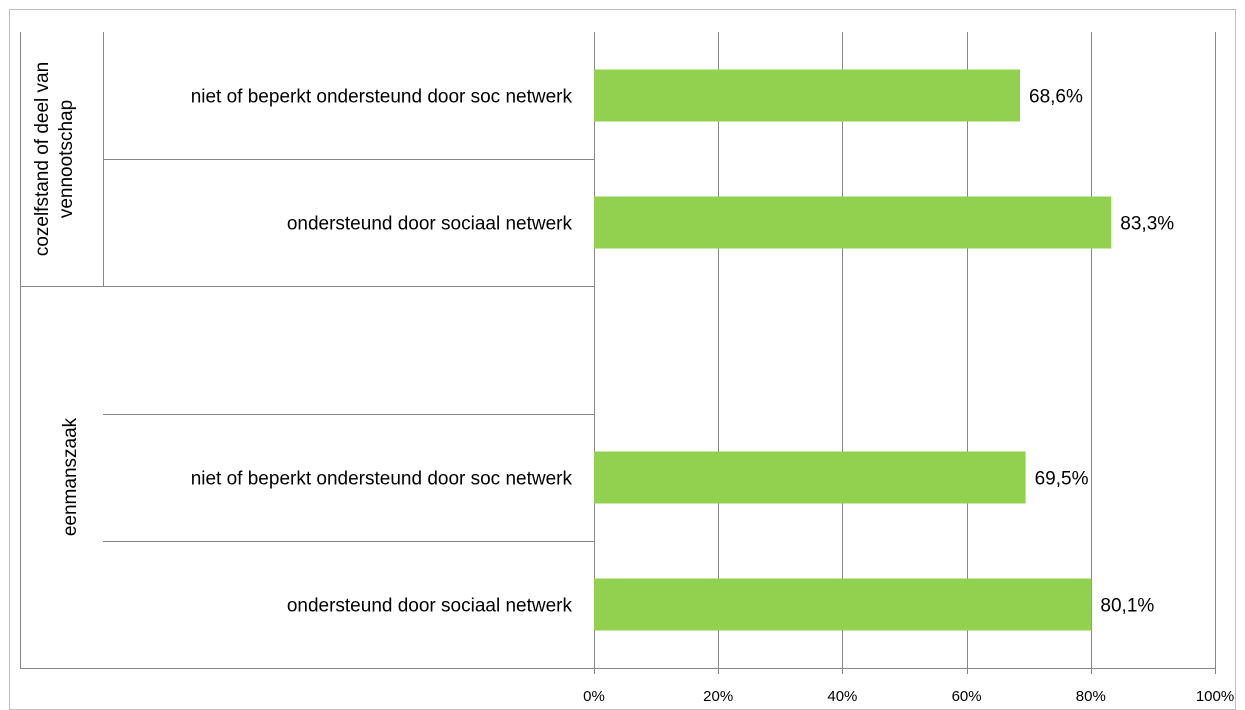 This screenshot has height=710, width=1245. I want to click on group-label: vennootschap, so click(66, 159).